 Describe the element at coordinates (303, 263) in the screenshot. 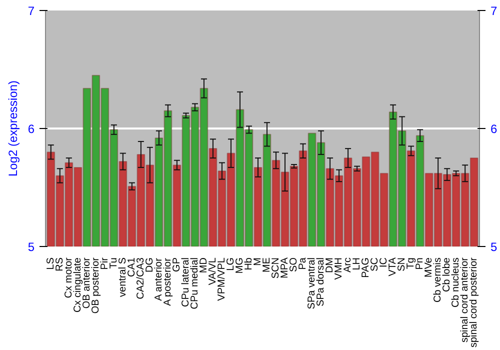

I see `x-tick-label: Pa` at that location.